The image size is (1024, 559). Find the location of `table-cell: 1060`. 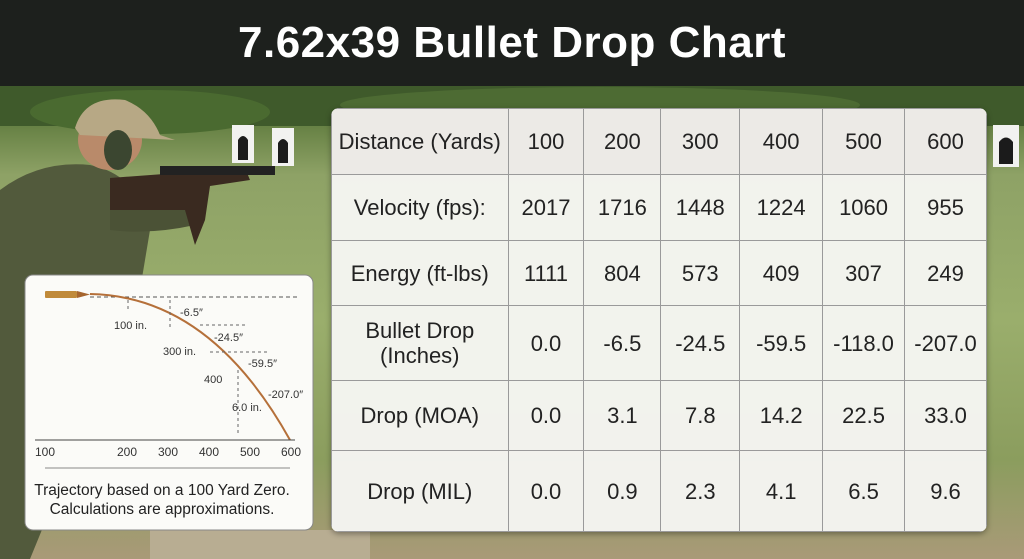

table-cell: 1060 is located at coordinates (863, 207).